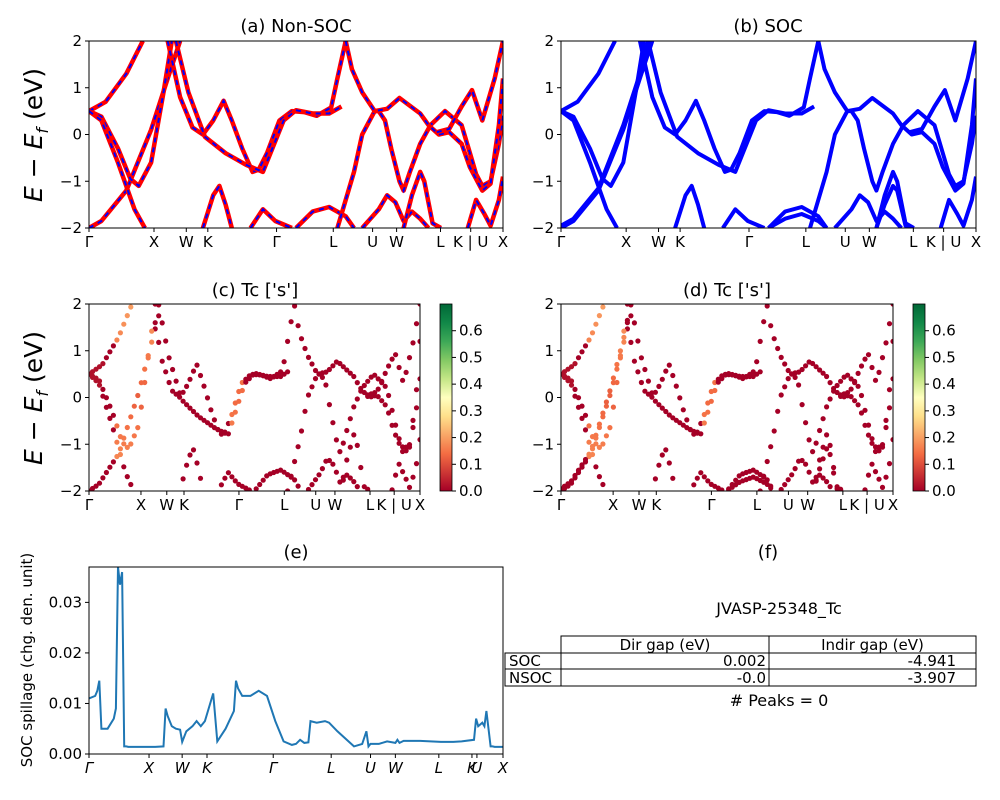 The image size is (1000, 800). Describe the element at coordinates (866, 505) in the screenshot. I see `panel-d-xtick-label: K | U` at that location.